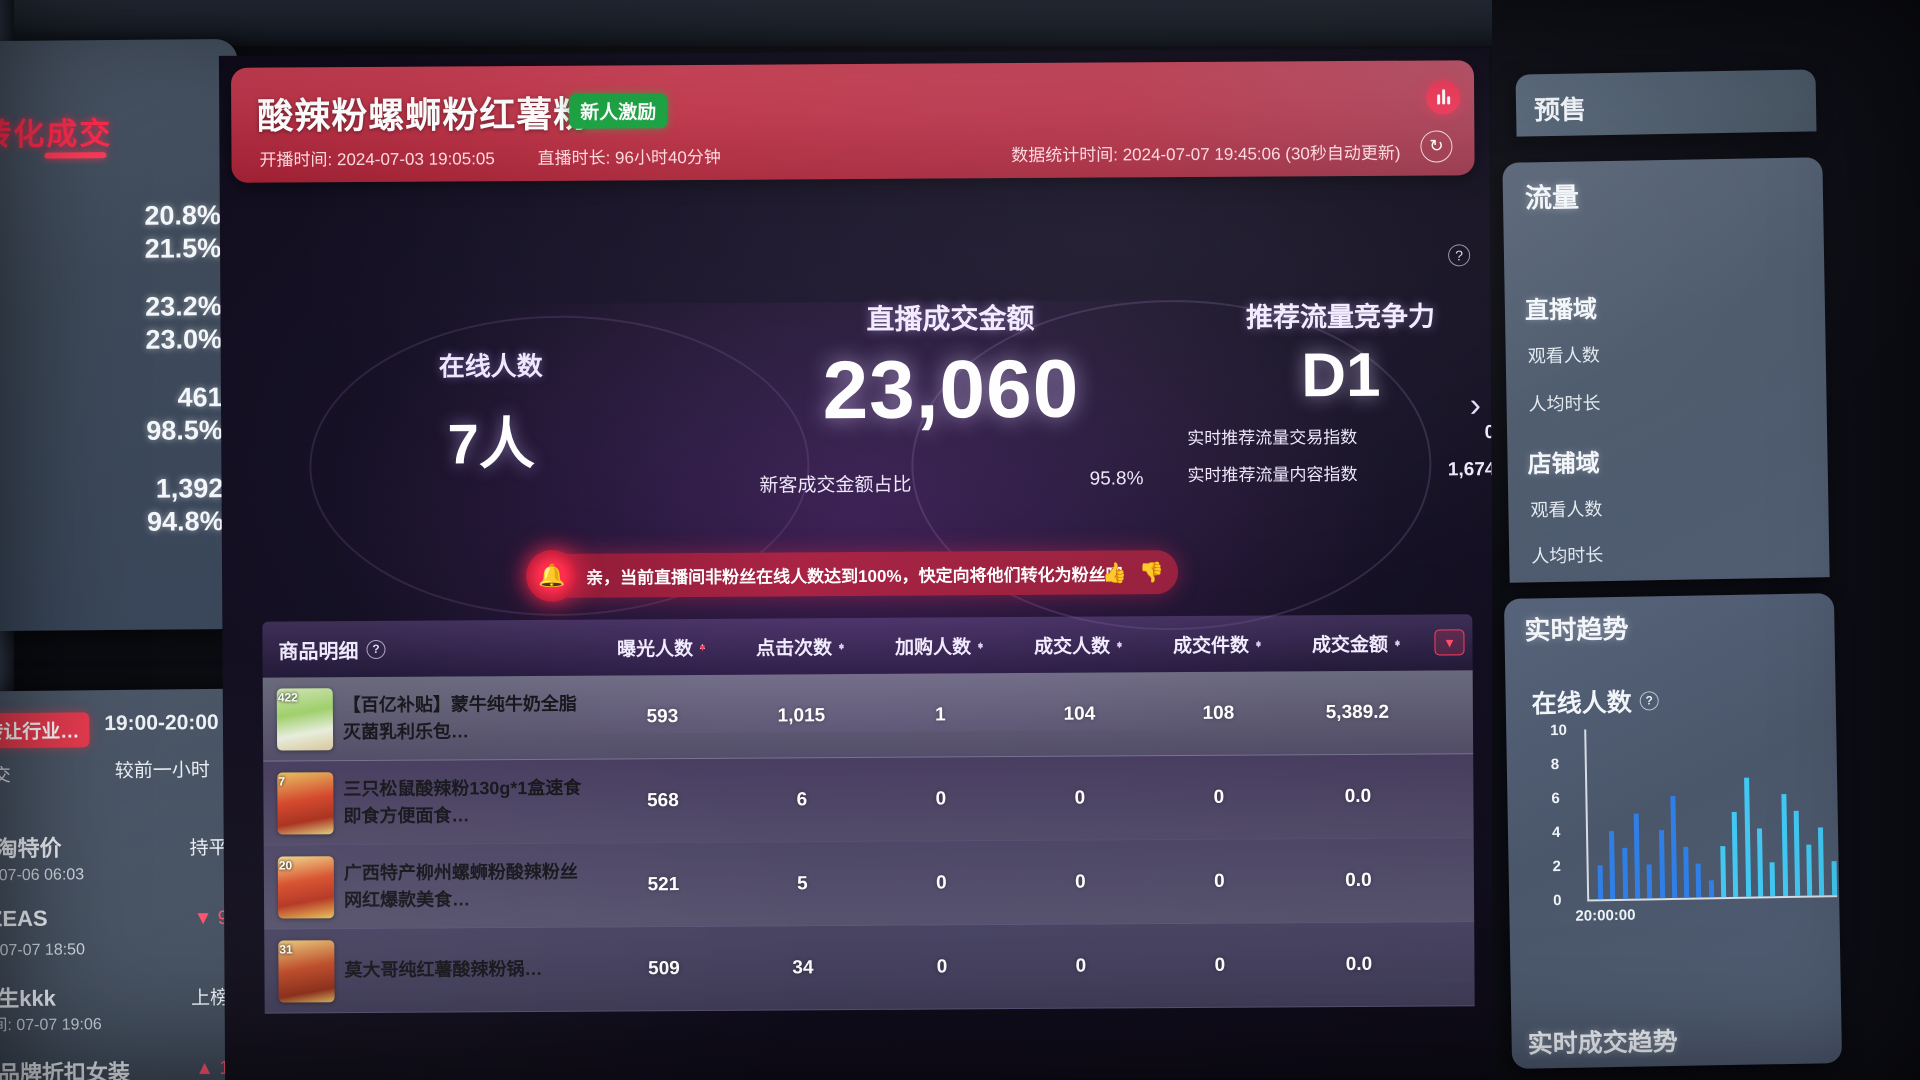 The height and width of the screenshot is (1080, 1920). What do you see at coordinates (185, 522) in the screenshot?
I see `left-value: 94.8%` at bounding box center [185, 522].